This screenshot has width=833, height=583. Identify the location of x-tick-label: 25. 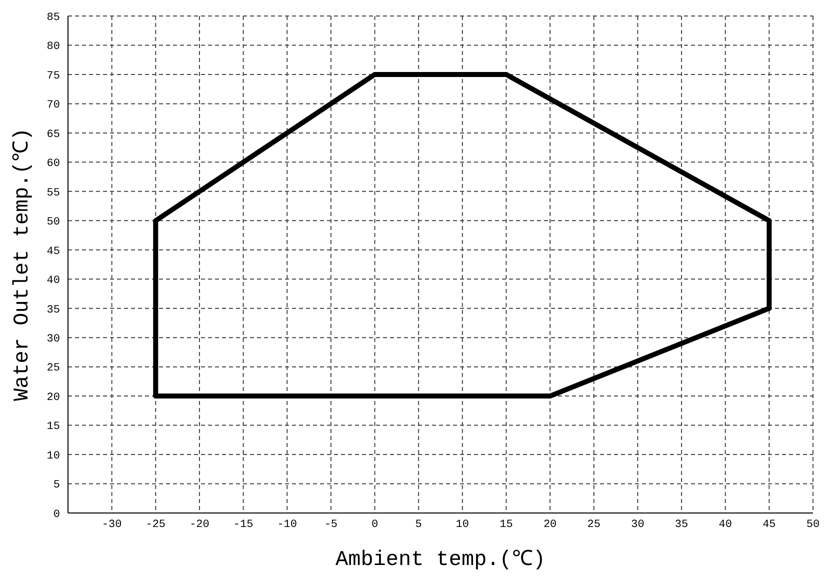
(593, 524).